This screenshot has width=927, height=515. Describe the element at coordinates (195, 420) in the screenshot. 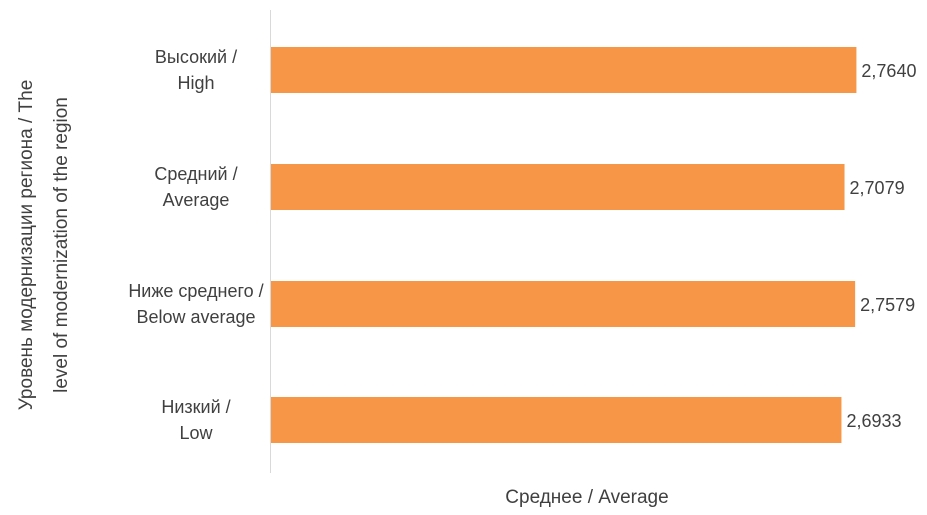

I see `category-label: Низкий / Low` at that location.